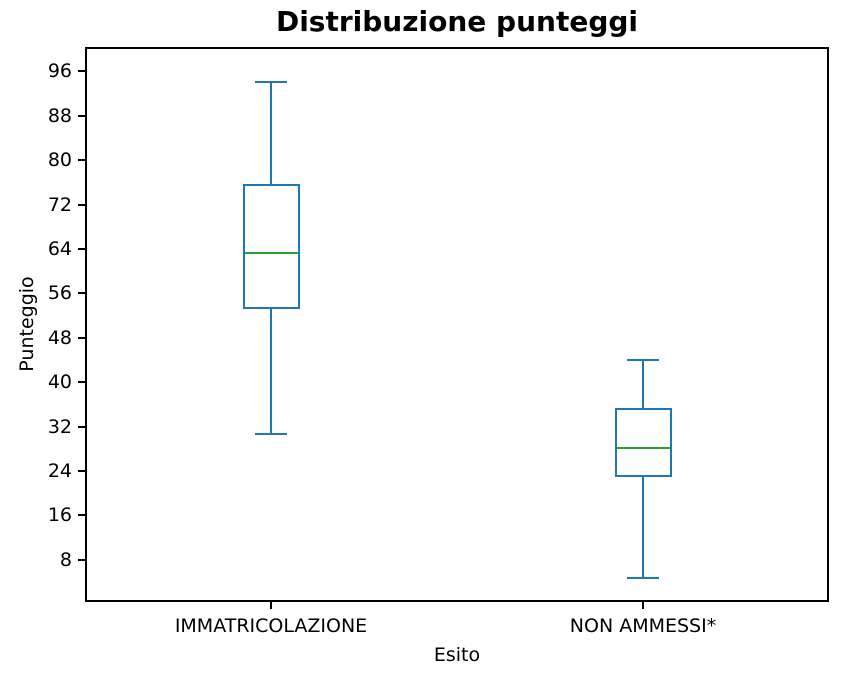 The image size is (843, 681). What do you see at coordinates (65, 559) in the screenshot?
I see `y-tick-label: 8` at bounding box center [65, 559].